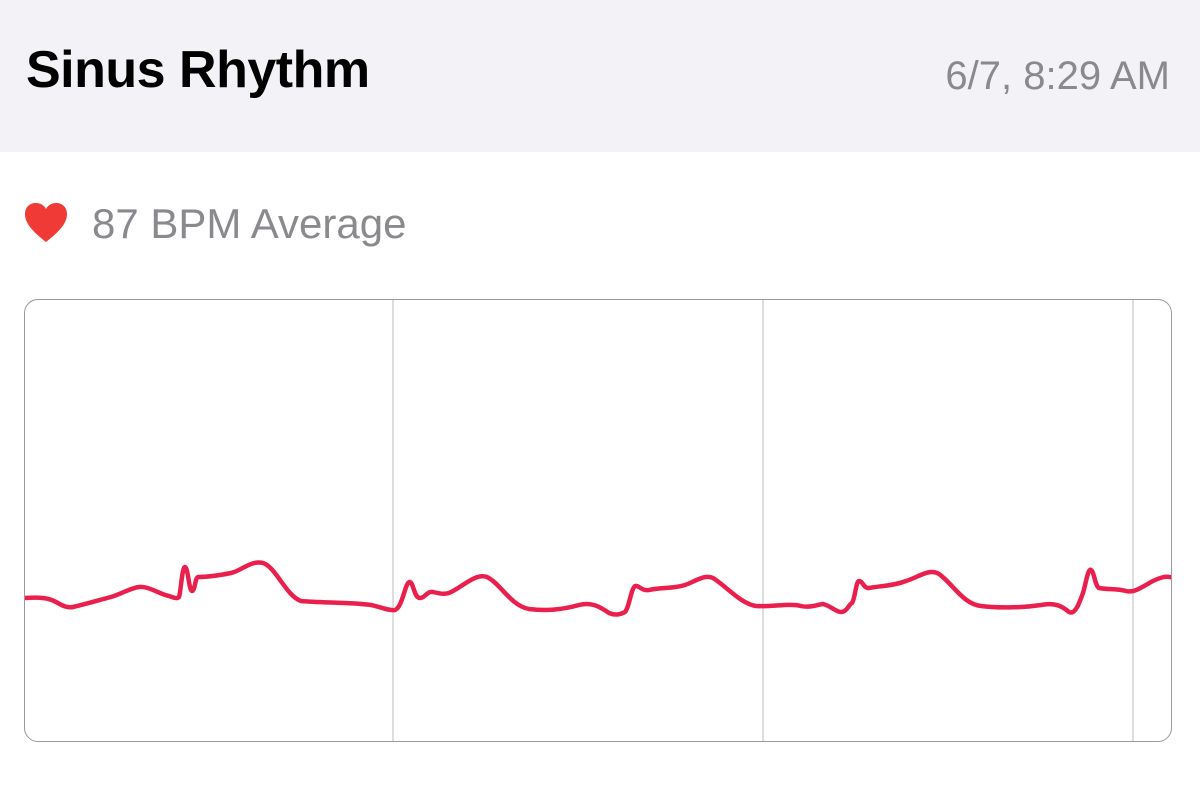  What do you see at coordinates (1057, 76) in the screenshot?
I see `timestamp: 6/7, 8:29 AM` at bounding box center [1057, 76].